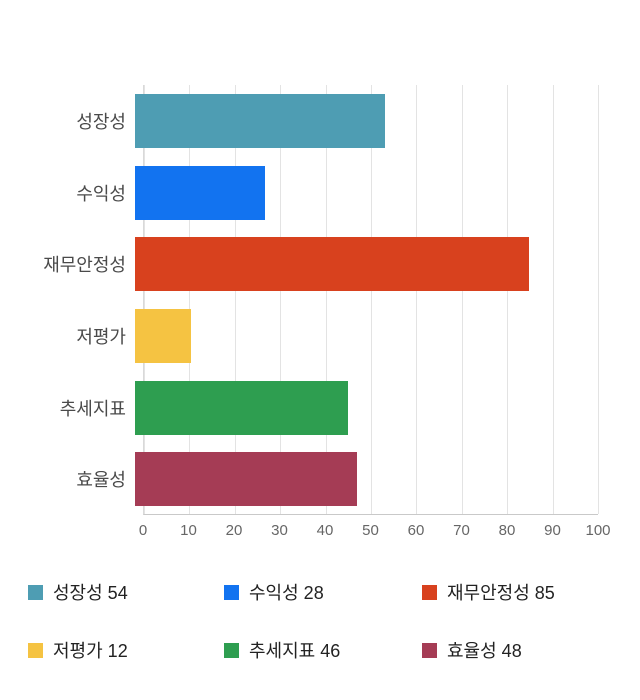  I want to click on bar-row: 수익성, so click(299, 193).